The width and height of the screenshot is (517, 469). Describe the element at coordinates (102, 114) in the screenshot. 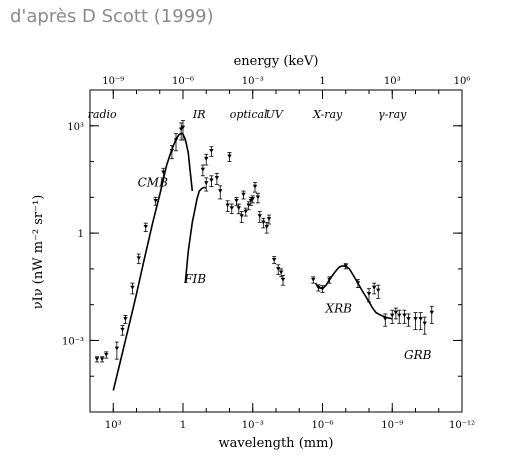

I see `region-label: radio` at that location.